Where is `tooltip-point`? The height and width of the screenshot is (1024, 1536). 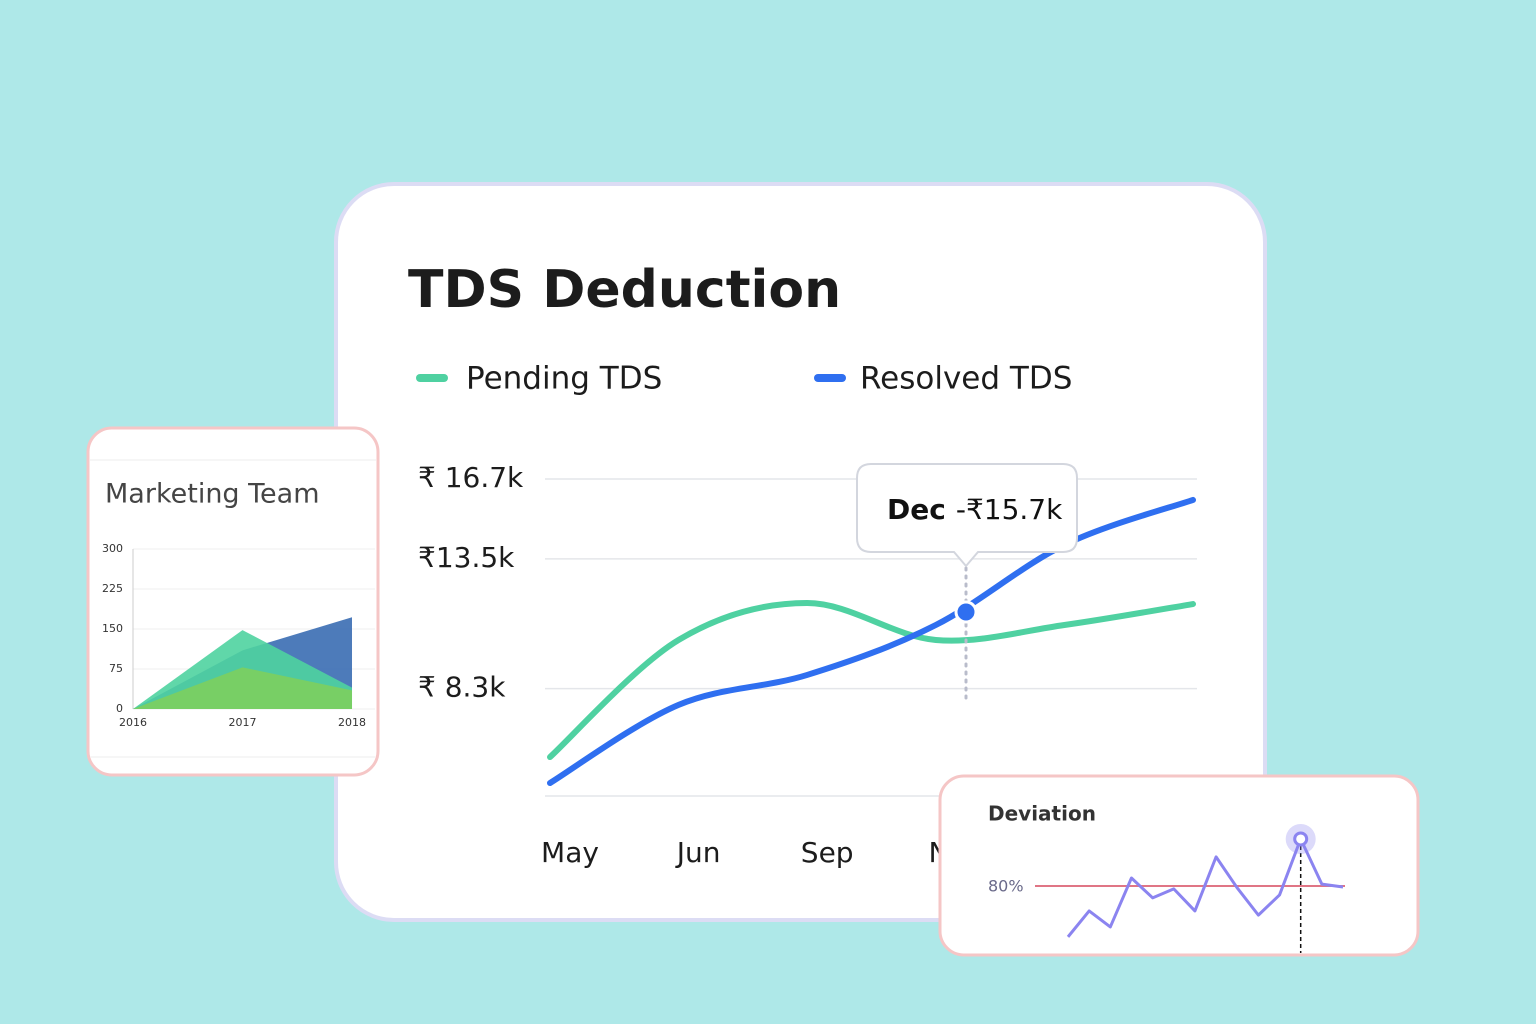
tooltip-point is located at coordinates (966, 612).